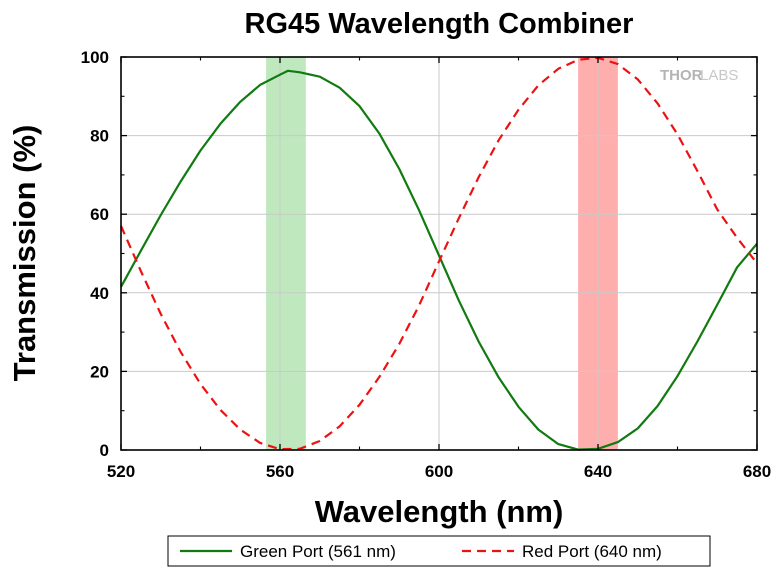 The height and width of the screenshot is (570, 780). What do you see at coordinates (99, 214) in the screenshot?
I see `y-tick-label: 60` at bounding box center [99, 214].